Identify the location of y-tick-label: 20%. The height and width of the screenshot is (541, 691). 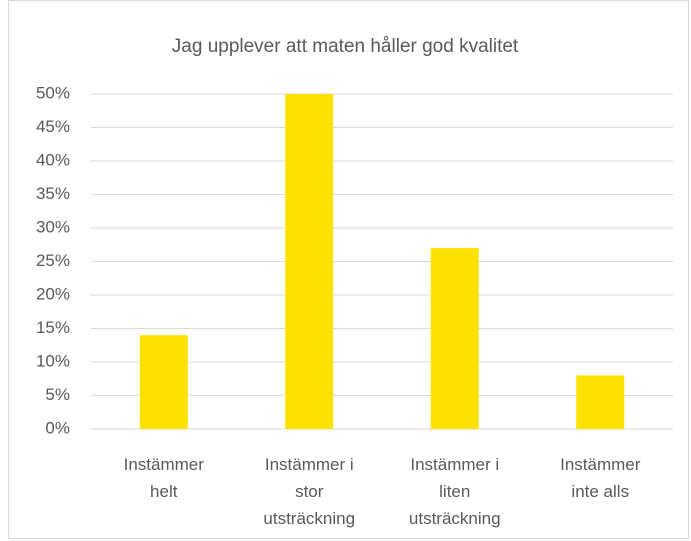
(53, 293).